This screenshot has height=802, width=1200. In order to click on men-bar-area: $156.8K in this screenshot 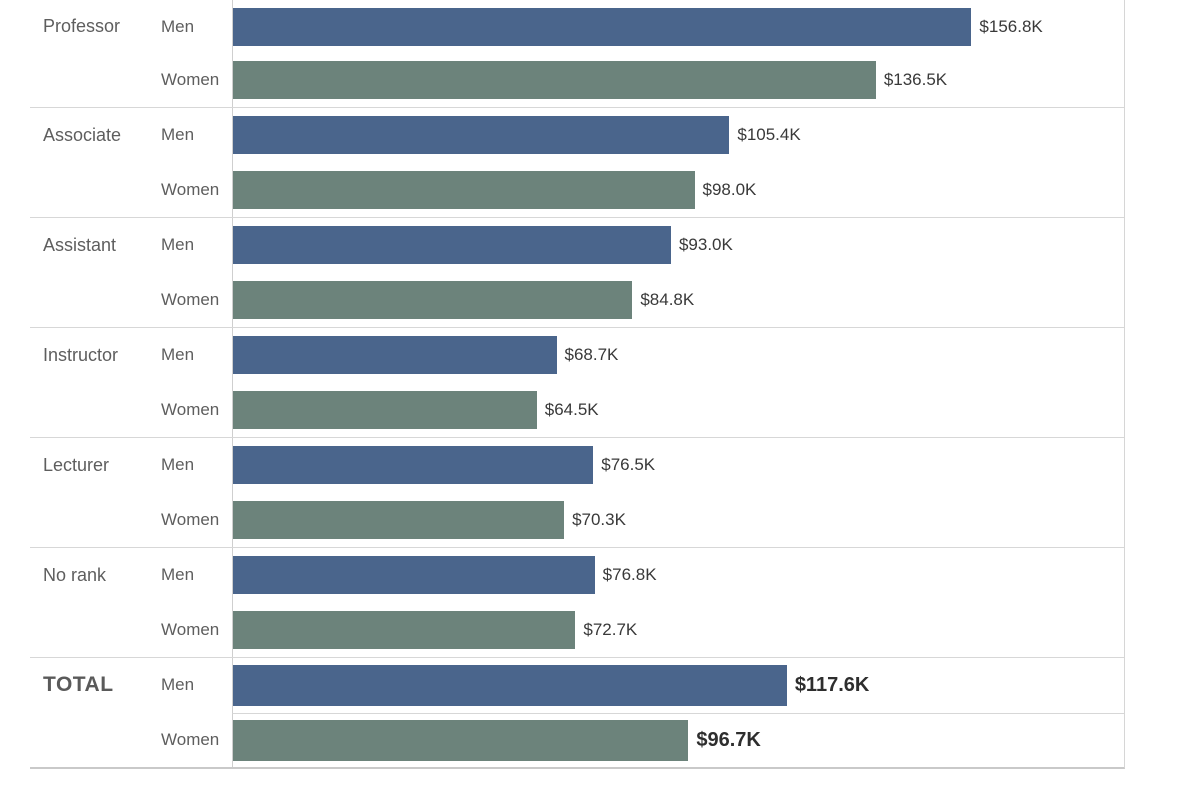, I will do `click(678, 27)`.